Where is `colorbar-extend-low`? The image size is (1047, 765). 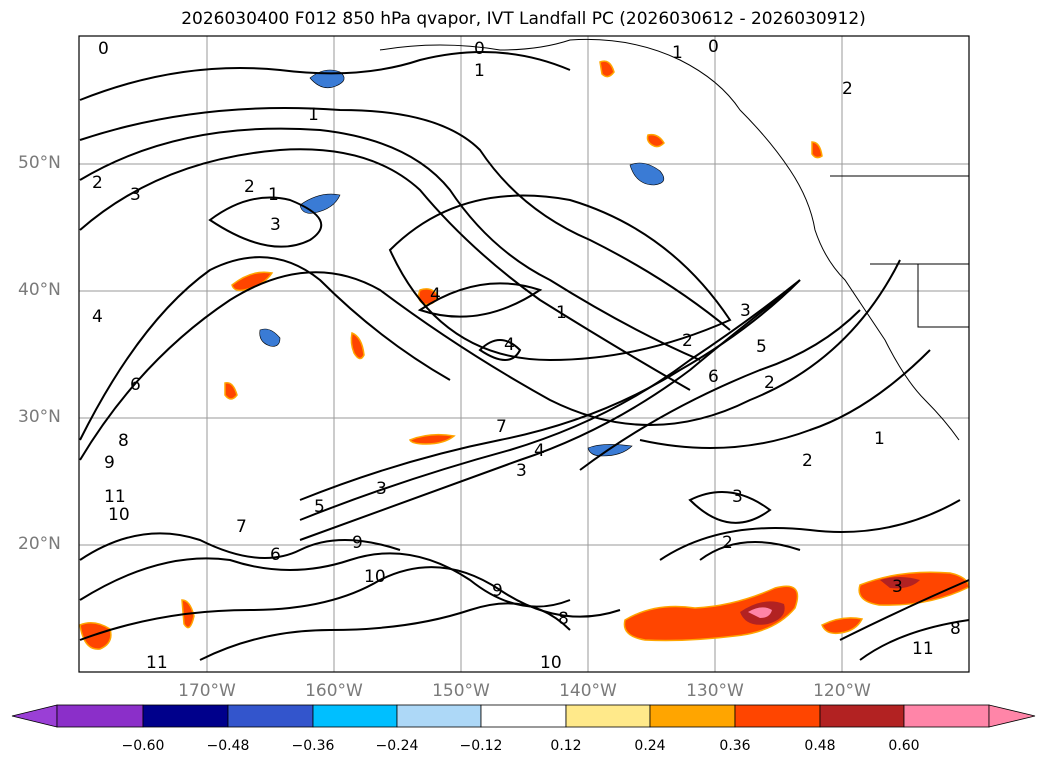
colorbar-extend-low is located at coordinates (34, 716).